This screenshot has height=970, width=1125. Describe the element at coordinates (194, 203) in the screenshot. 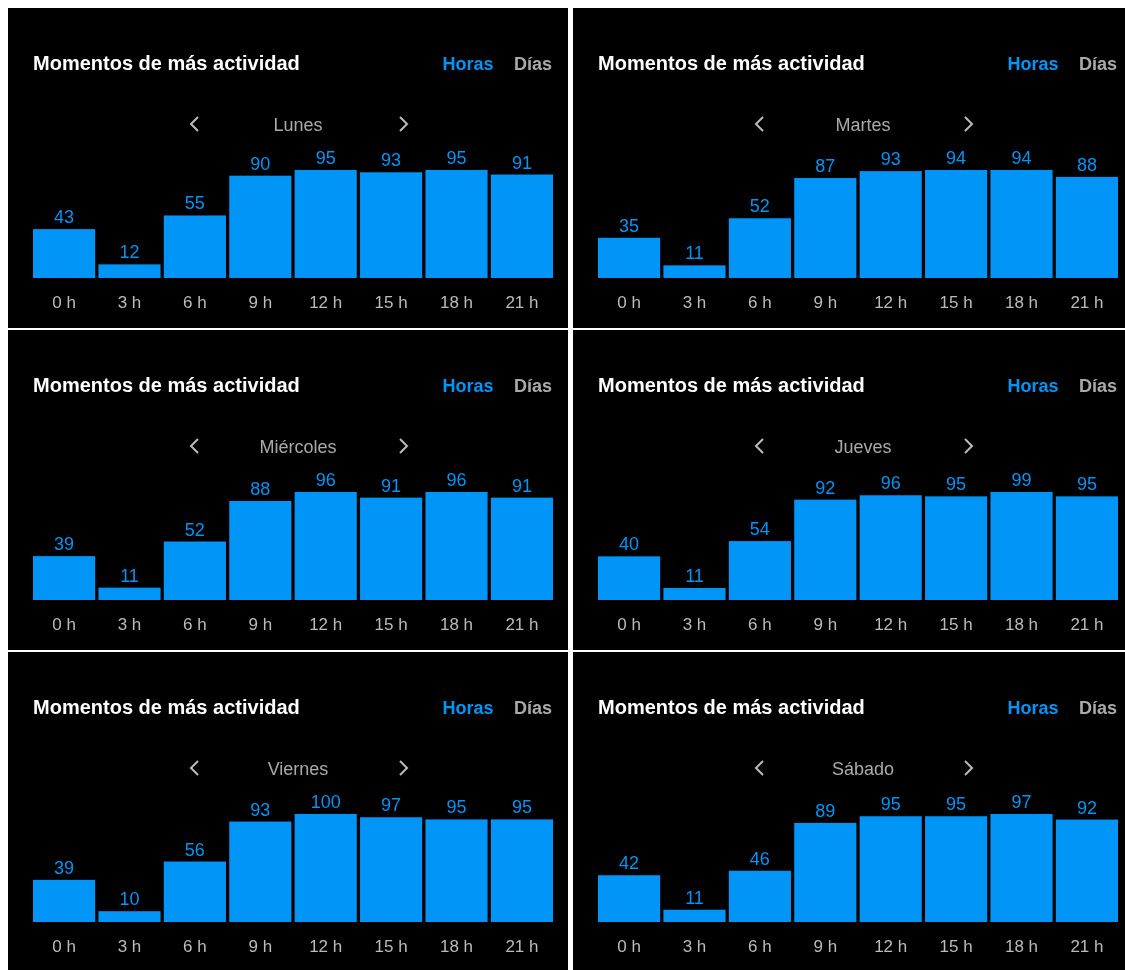

I see `data-label: 55` at that location.